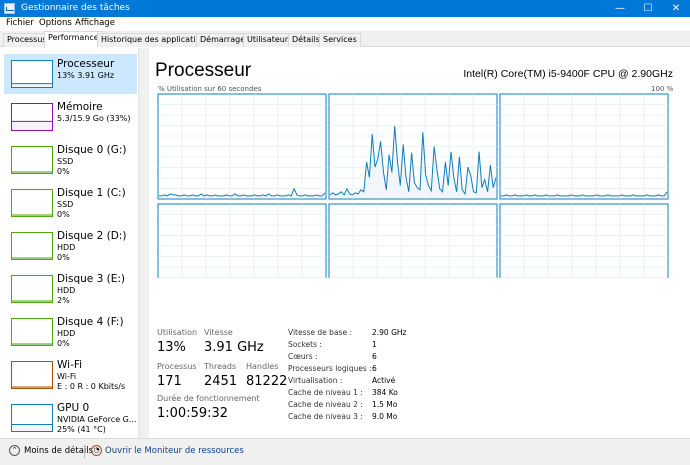 The width and height of the screenshot is (690, 465). What do you see at coordinates (171, 347) in the screenshot?
I see `utilisation-value: 13%` at bounding box center [171, 347].